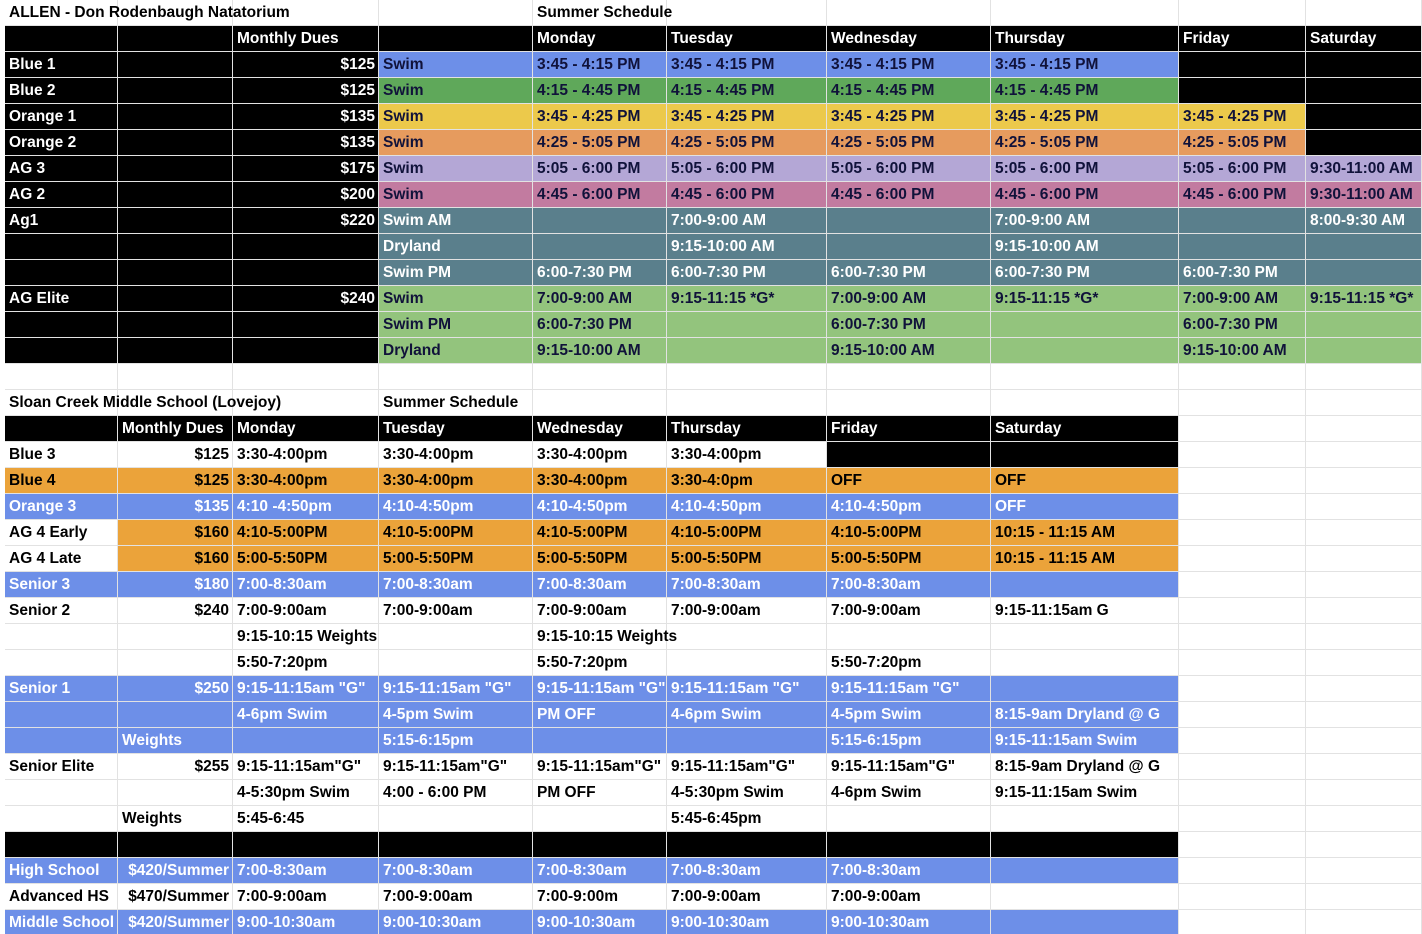  I want to click on data-cell: 5:00-5:50PM, so click(582, 558).